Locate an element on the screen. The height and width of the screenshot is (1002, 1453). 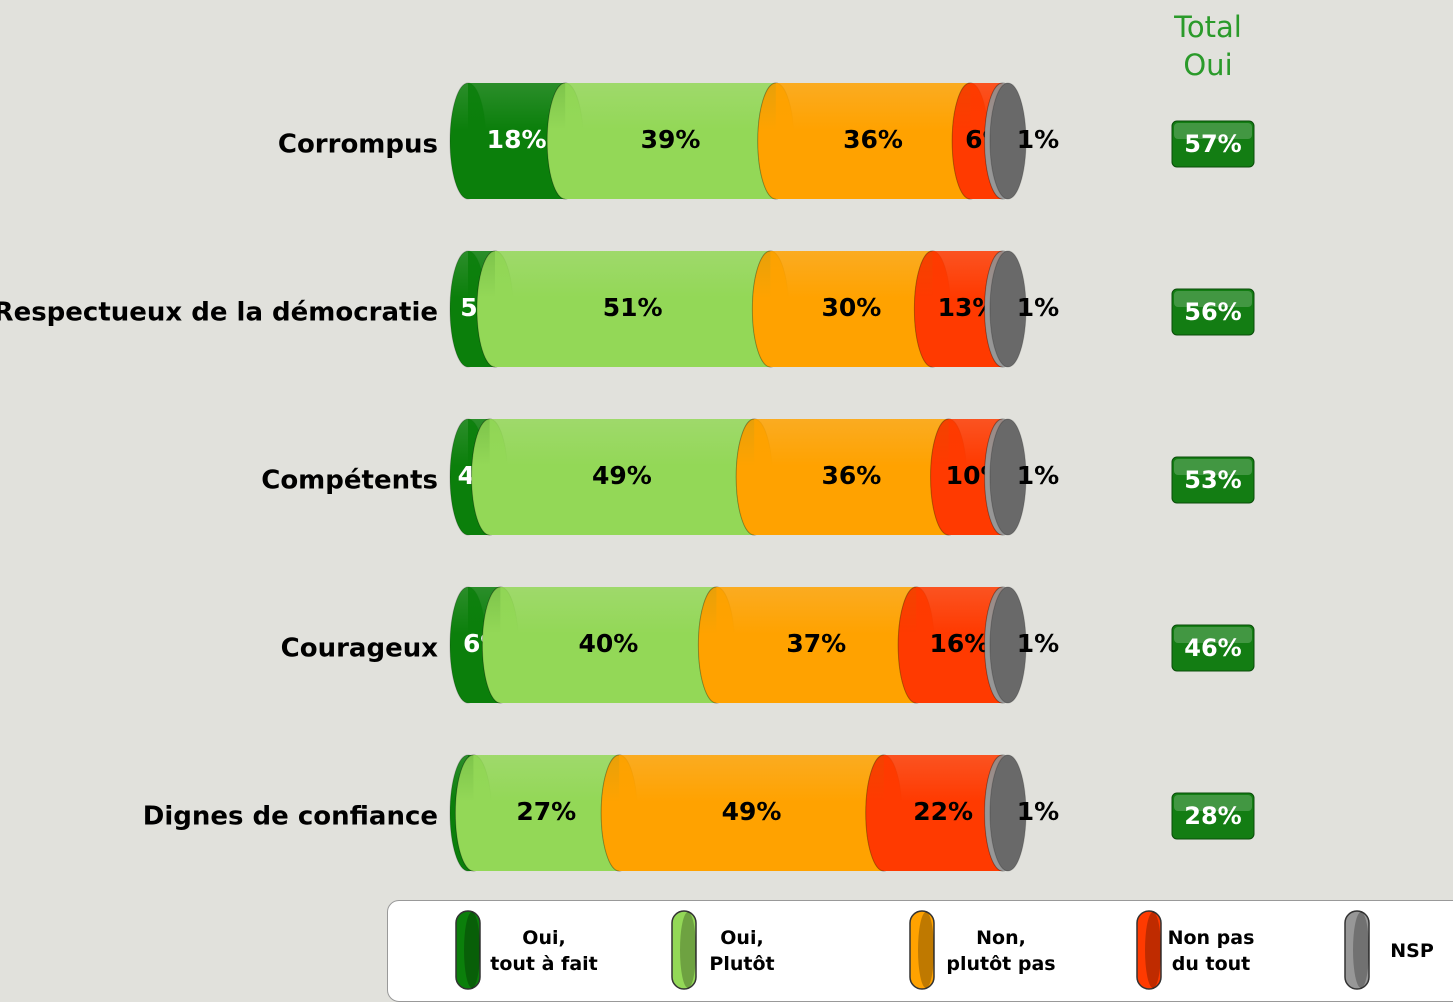
category-label: Corrompus is located at coordinates (358, 145).